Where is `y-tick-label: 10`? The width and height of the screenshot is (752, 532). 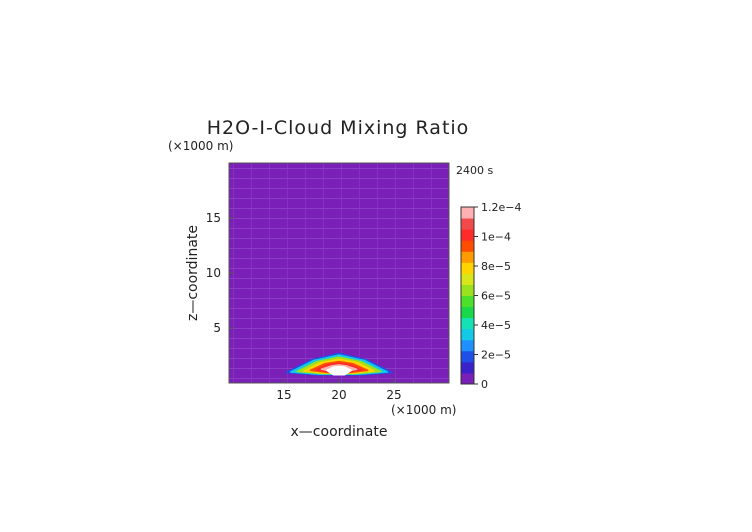 y-tick-label: 10 is located at coordinates (213, 273).